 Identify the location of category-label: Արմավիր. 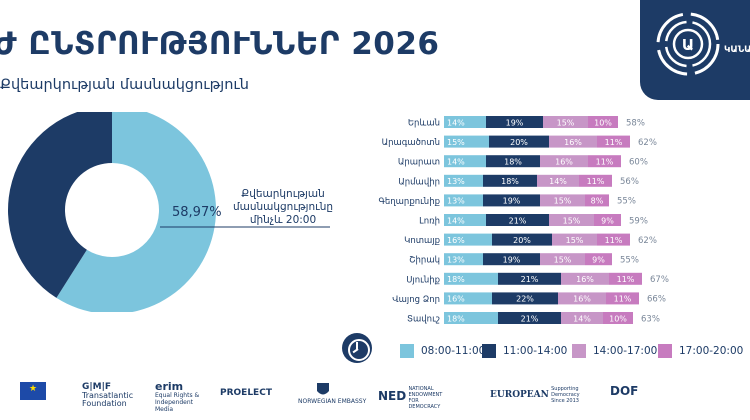
(419, 182).